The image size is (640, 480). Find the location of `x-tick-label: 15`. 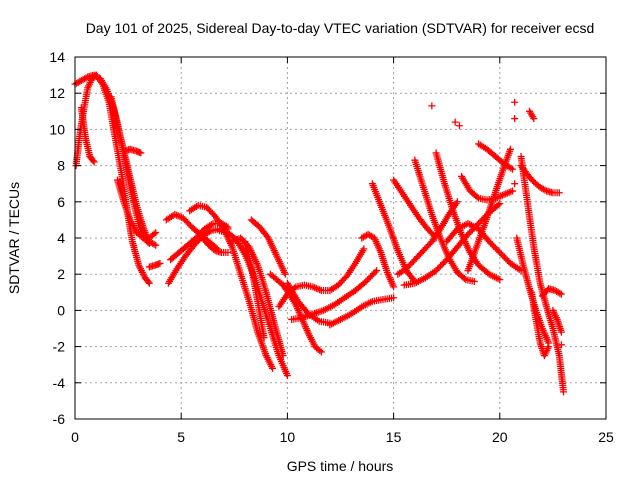

x-tick-label: 15 is located at coordinates (394, 437).